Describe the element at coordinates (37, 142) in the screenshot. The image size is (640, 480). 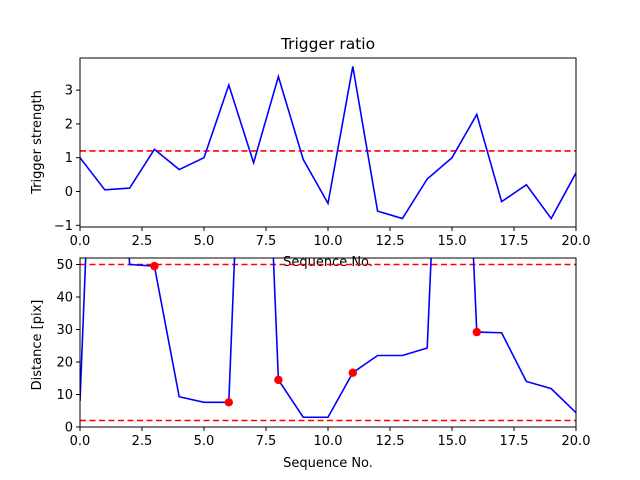
I see `y-axis-label-top: Trigger strength` at that location.